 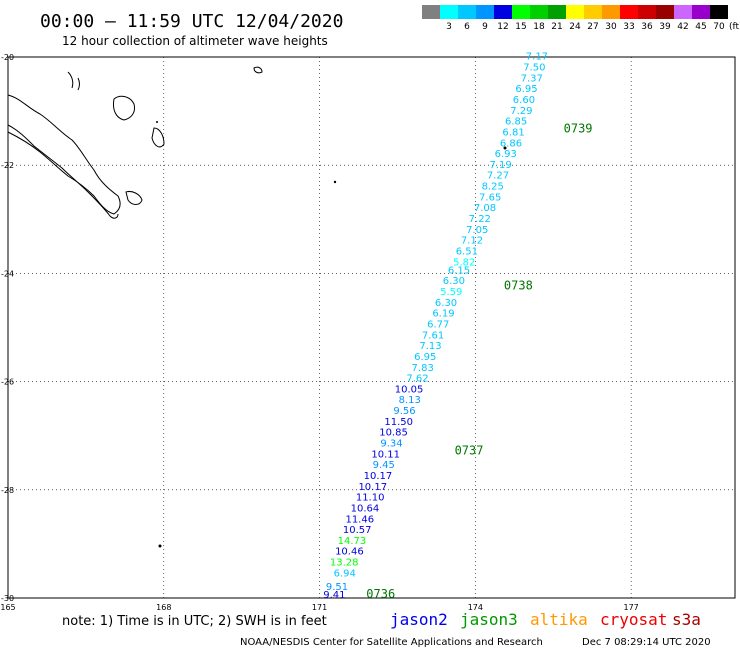 What do you see at coordinates (352, 541) in the screenshot?
I see `swh-value-label: 14.73` at bounding box center [352, 541].